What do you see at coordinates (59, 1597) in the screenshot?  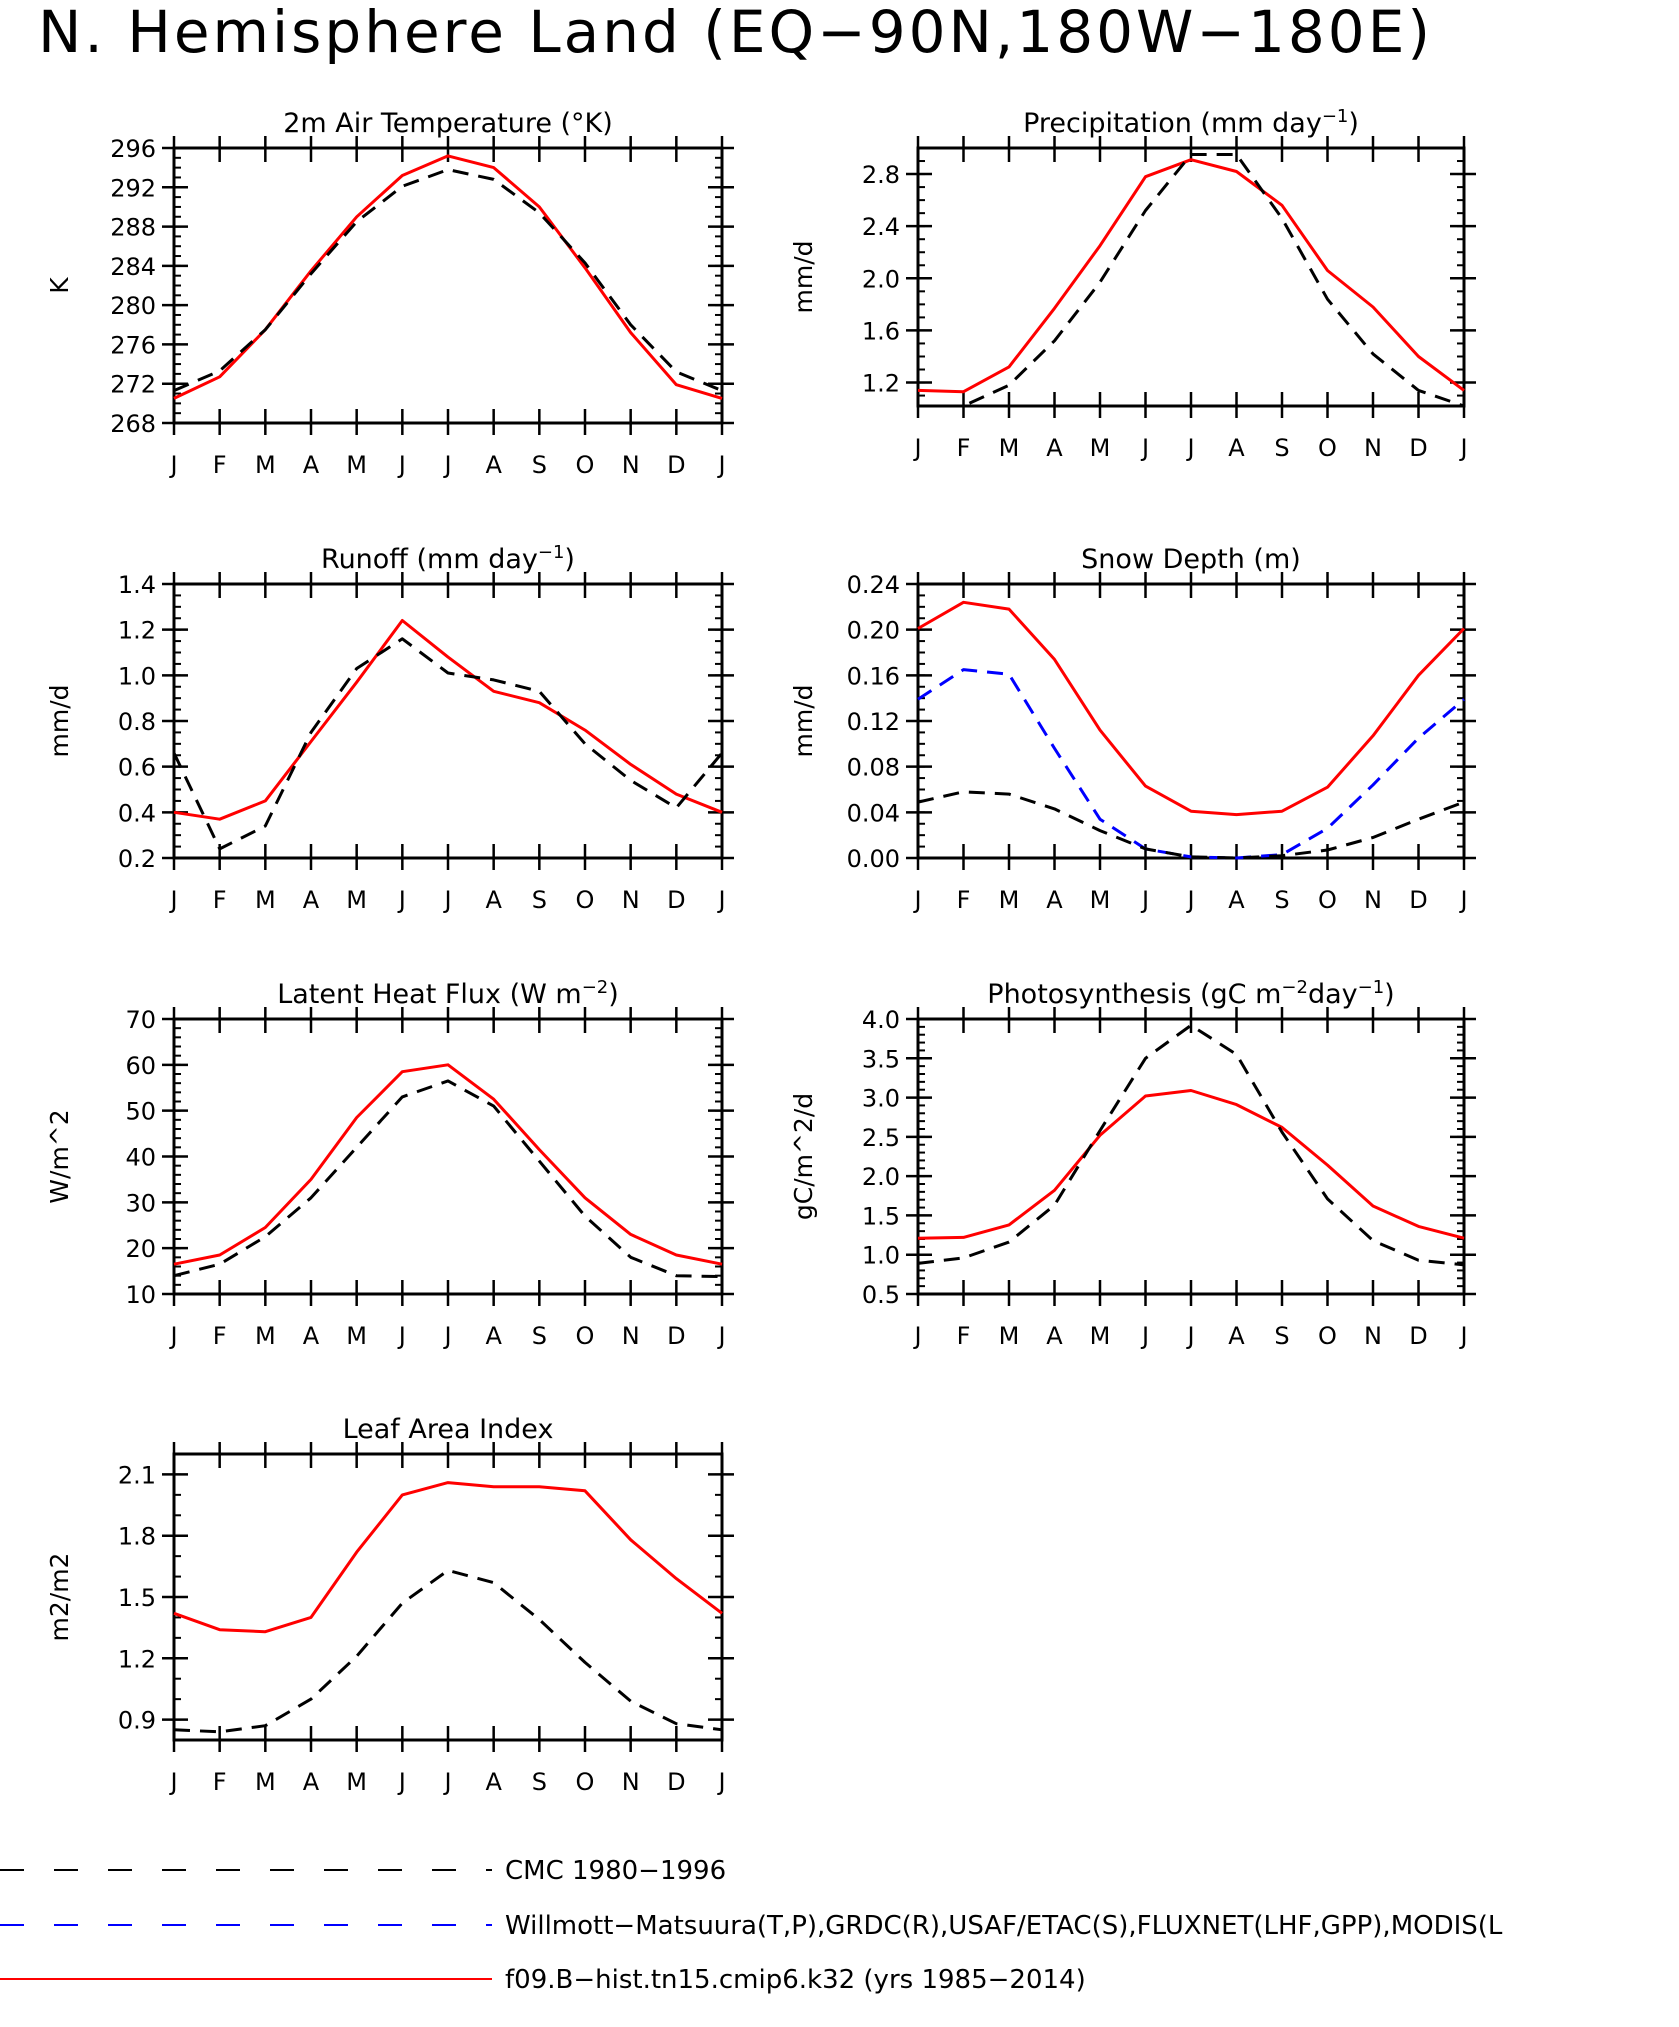 I see `y-axis-label: m2/m2` at bounding box center [59, 1597].